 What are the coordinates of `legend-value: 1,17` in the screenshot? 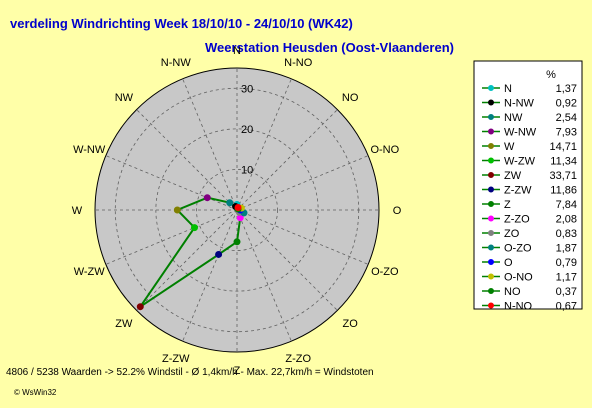 It's located at (566, 278).